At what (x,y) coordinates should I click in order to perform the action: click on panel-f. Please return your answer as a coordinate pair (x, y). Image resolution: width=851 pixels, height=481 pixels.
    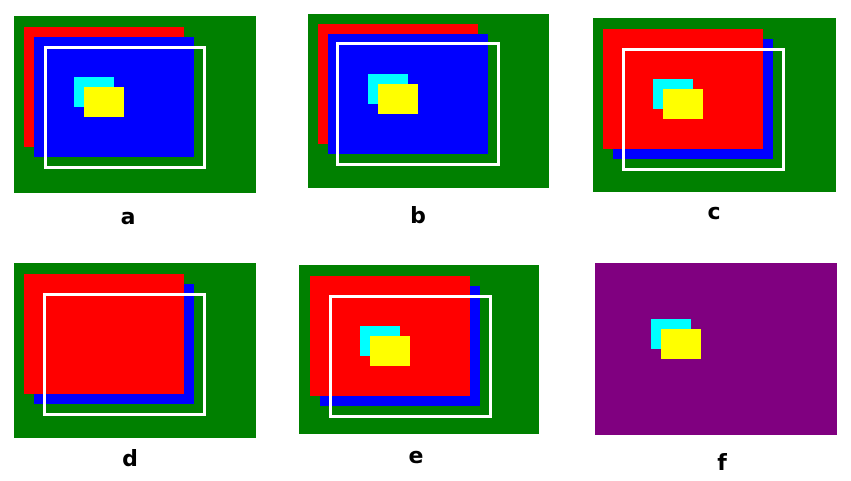
    Looking at the image, I should click on (716, 349).